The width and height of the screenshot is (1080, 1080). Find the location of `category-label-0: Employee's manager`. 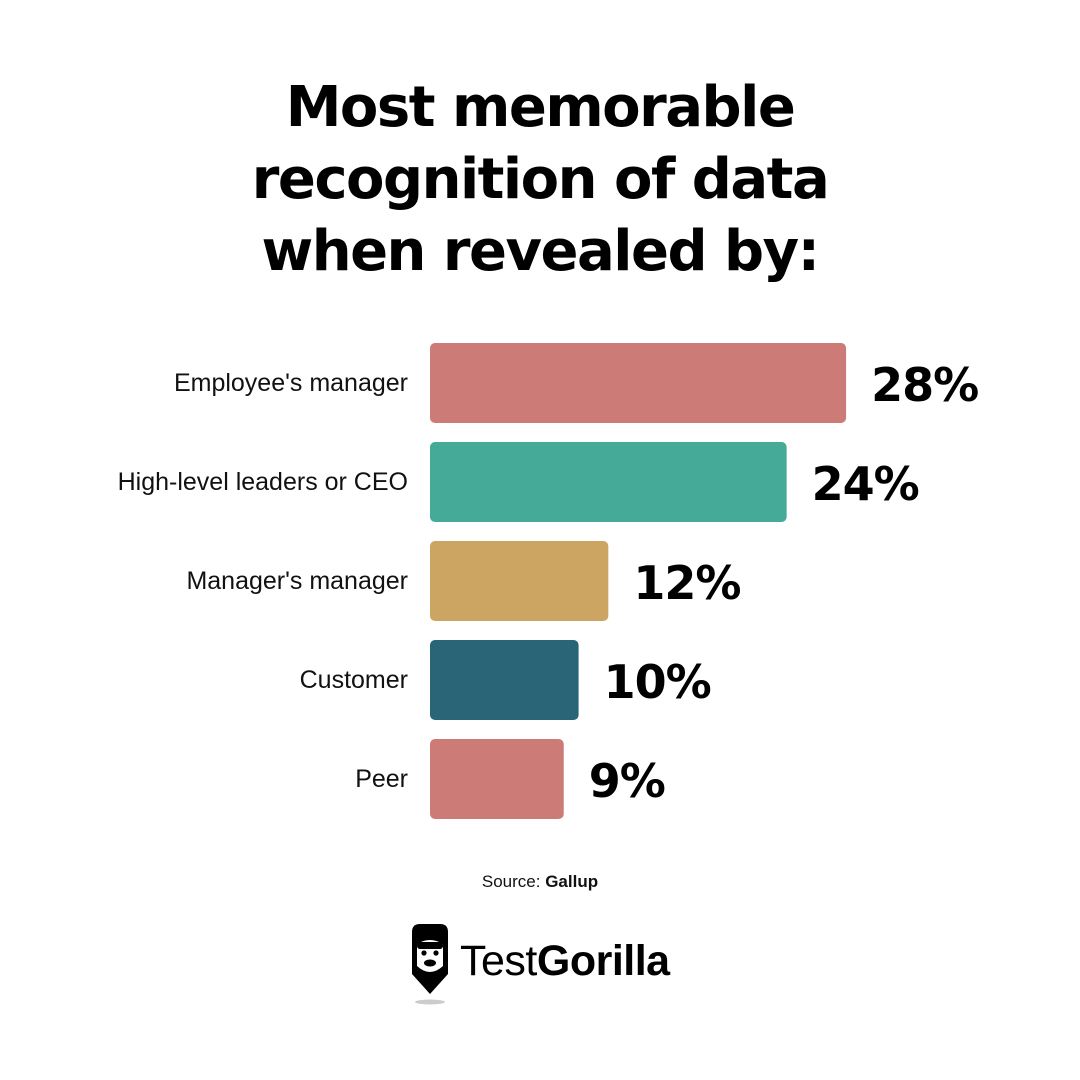

category-label-0: Employee's manager is located at coordinates (291, 383).